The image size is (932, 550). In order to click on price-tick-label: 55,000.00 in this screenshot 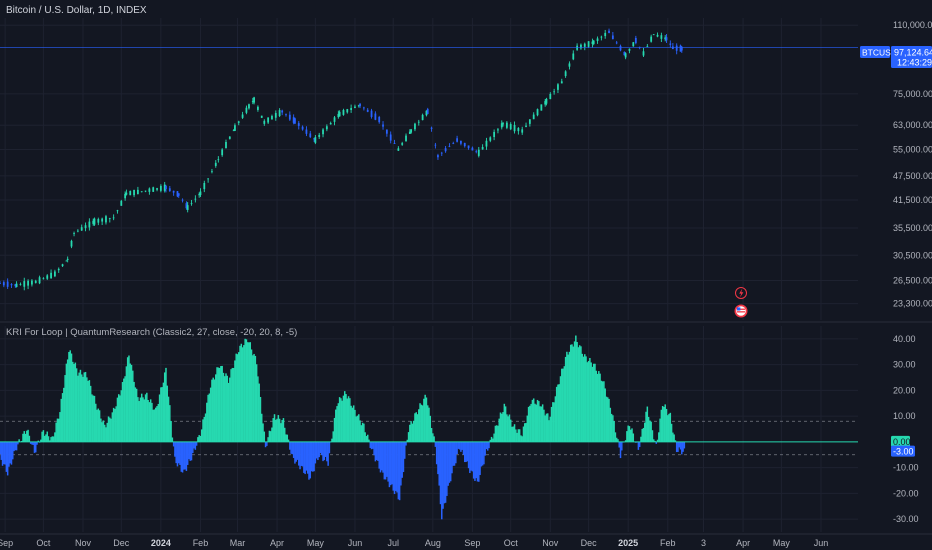, I will do `click(912, 150)`.